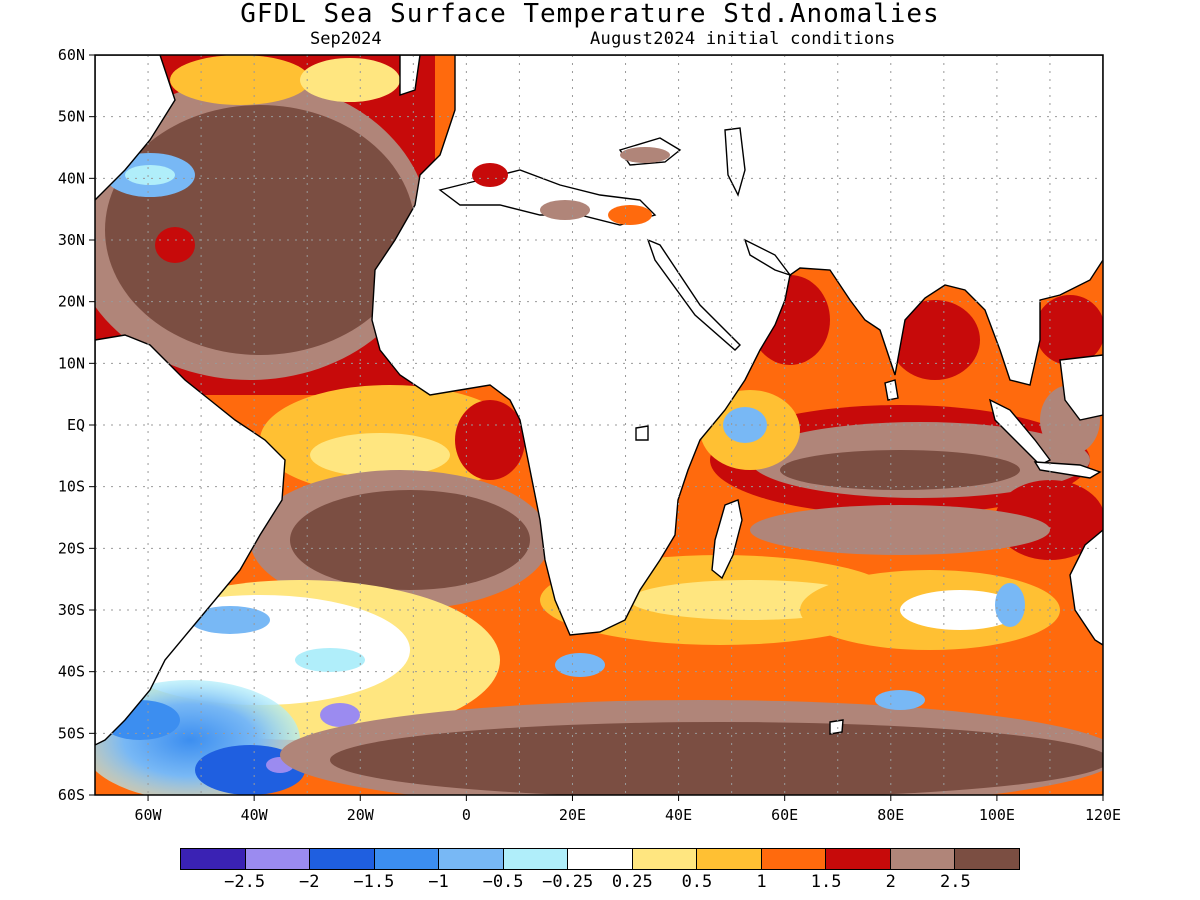 Image resolution: width=1200 pixels, height=900 pixels. Describe the element at coordinates (784, 815) in the screenshot. I see `lon-label: 60E` at that location.